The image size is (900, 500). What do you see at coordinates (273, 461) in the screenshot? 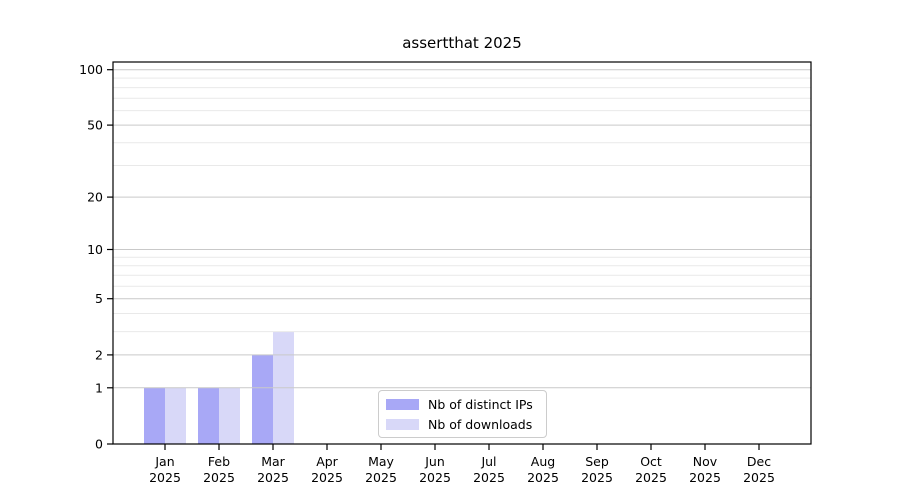
I see `x-tick-label-month: Mar` at bounding box center [273, 461].